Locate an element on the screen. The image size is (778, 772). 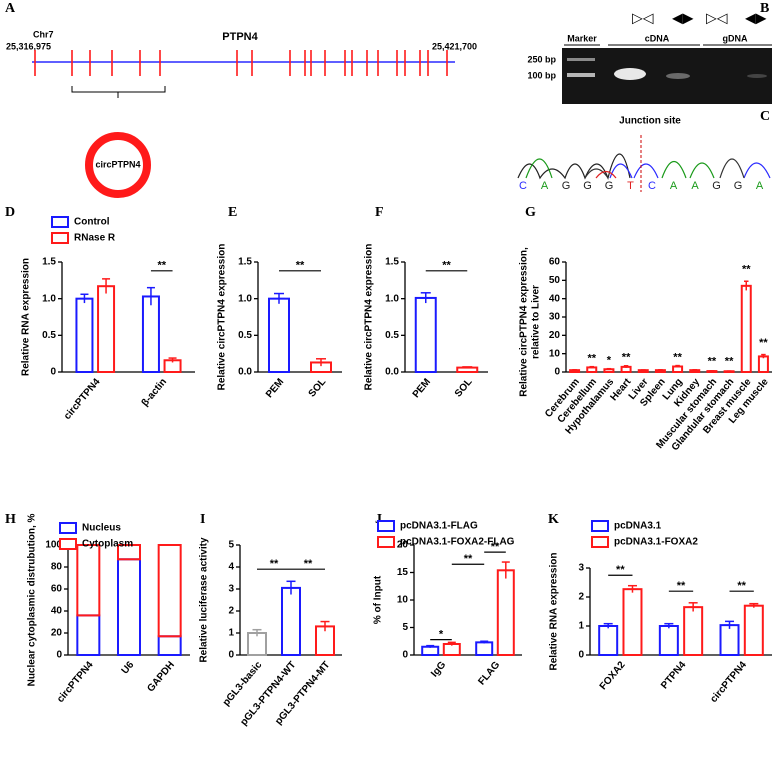
y-axis-label: % of Input is located at coordinates (378, 599).